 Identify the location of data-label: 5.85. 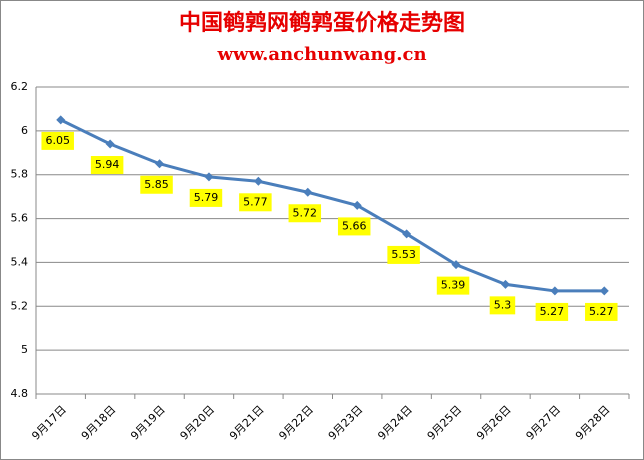
(156, 184).